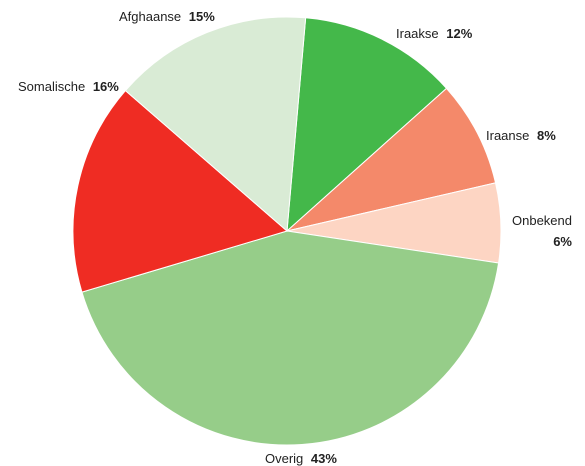 This screenshot has height=466, width=585. What do you see at coordinates (150, 16) in the screenshot?
I see `slice-name: Afghaanse` at bounding box center [150, 16].